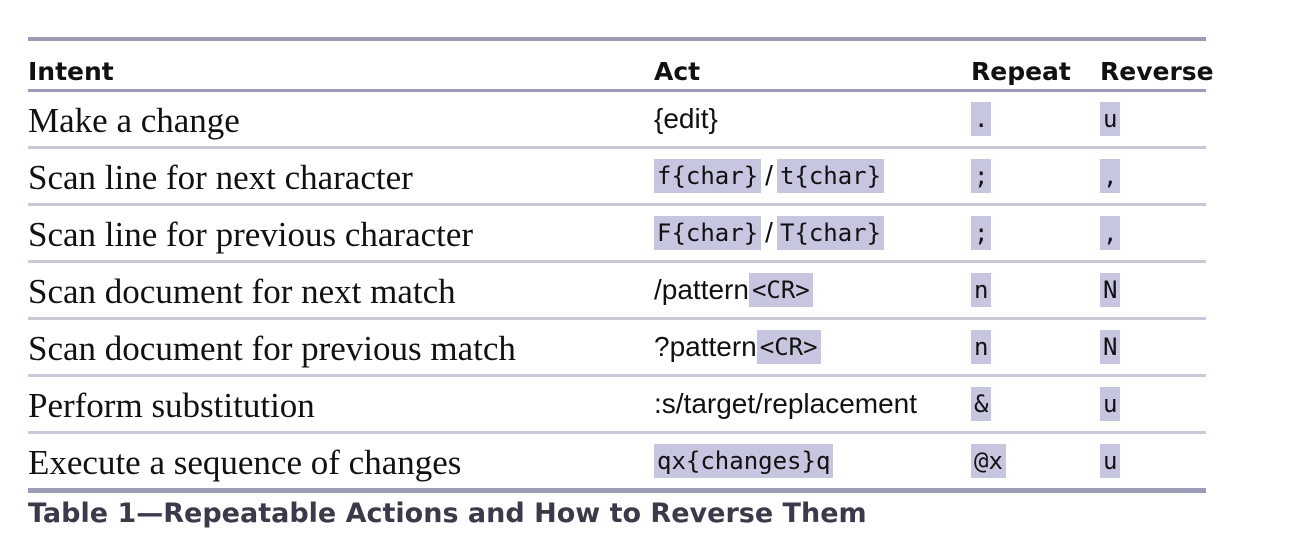  I want to click on header-repeat: Repeat, so click(1021, 71).